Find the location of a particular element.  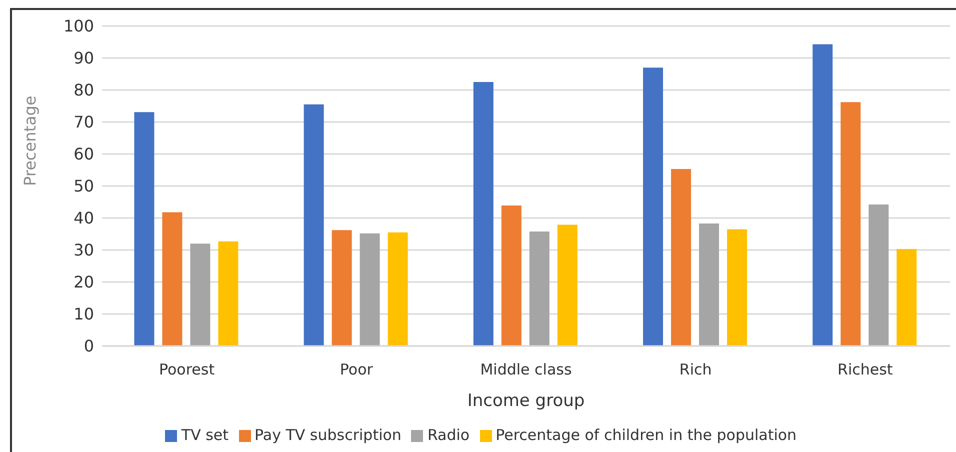

x-tick-label: Middle class is located at coordinates (526, 369).